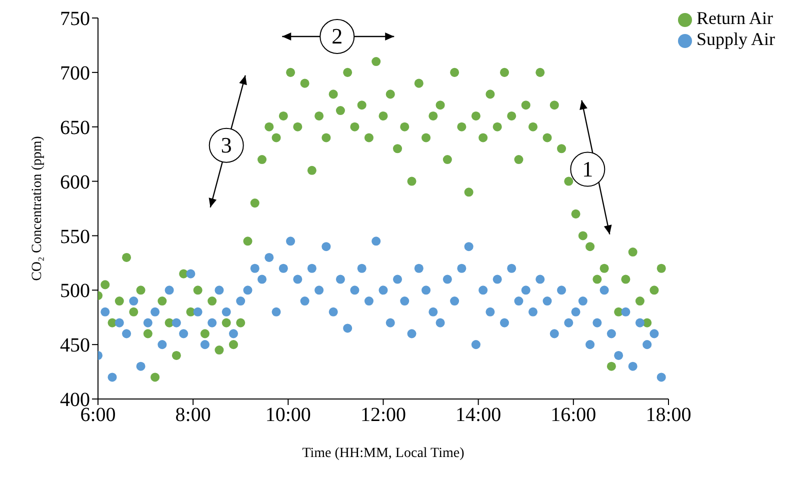 The width and height of the screenshot is (803, 477). What do you see at coordinates (735, 39) in the screenshot?
I see `legend-label: Supply Air` at bounding box center [735, 39].